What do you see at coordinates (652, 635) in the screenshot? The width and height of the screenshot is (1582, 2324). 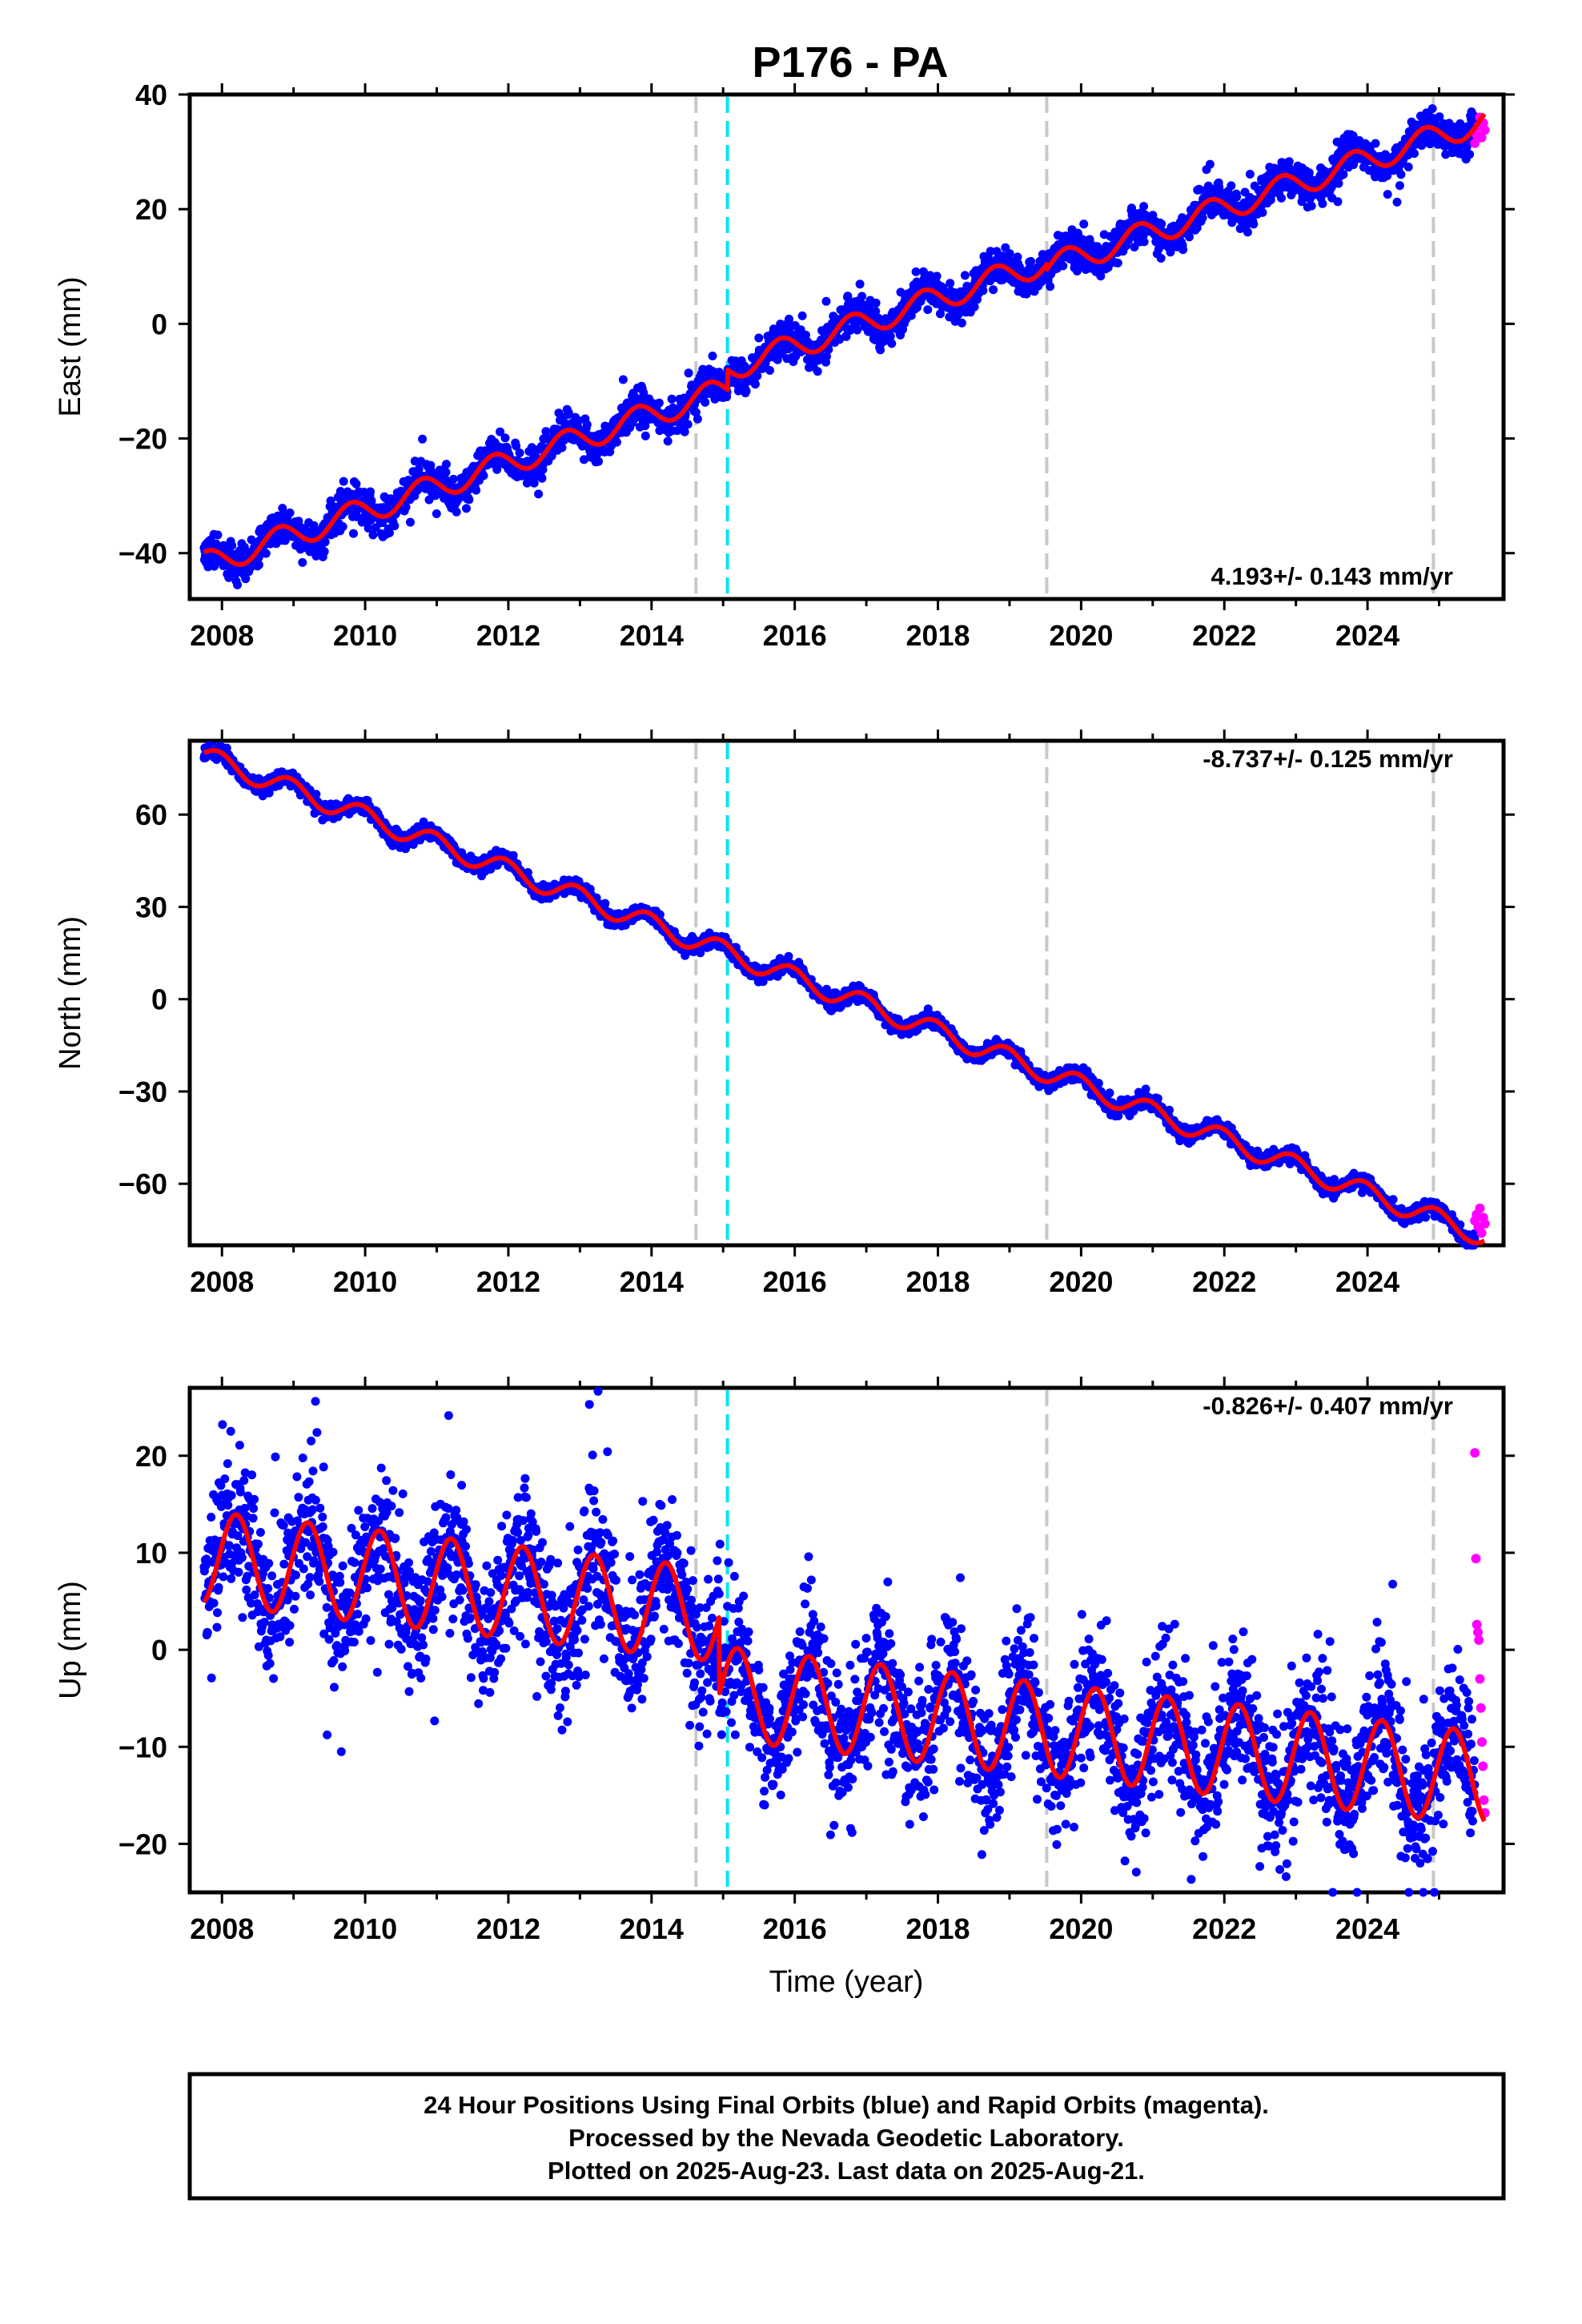 I see `east-x-tick-label: 2014` at bounding box center [652, 635].